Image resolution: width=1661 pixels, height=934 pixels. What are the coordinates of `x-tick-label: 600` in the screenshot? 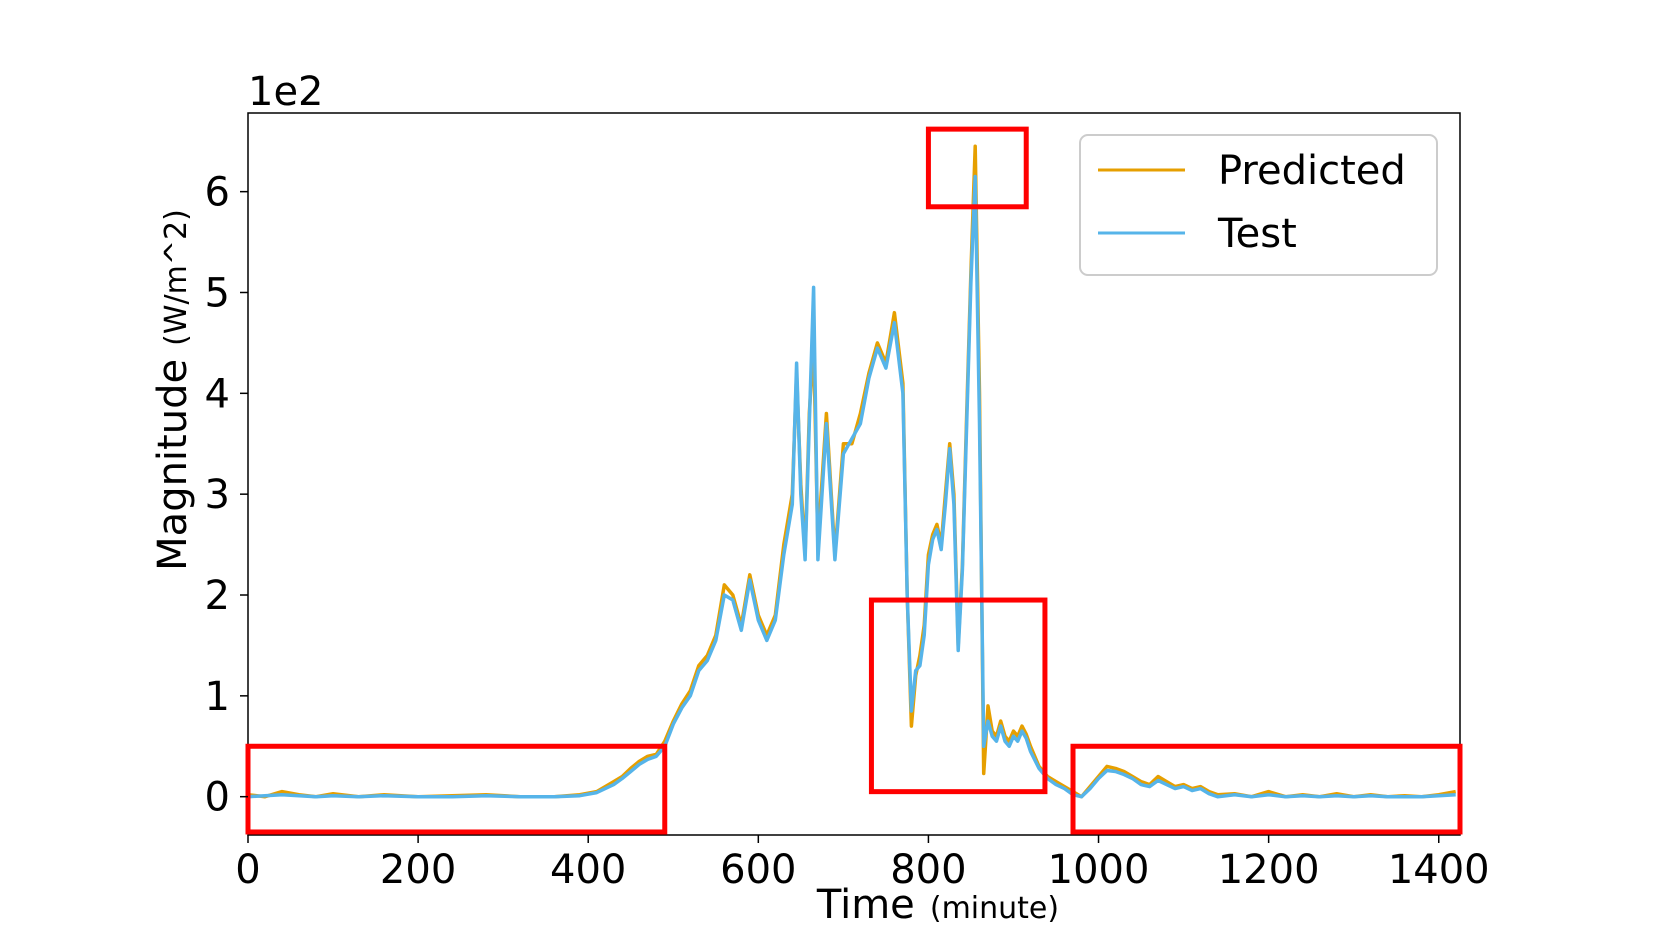 It's located at (758, 870).